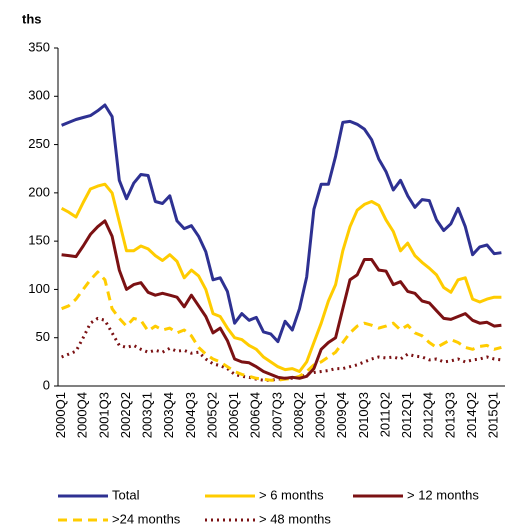 The height and width of the screenshot is (531, 505). Describe the element at coordinates (125, 415) in the screenshot. I see `x-tick-label: 2002Q2` at that location.